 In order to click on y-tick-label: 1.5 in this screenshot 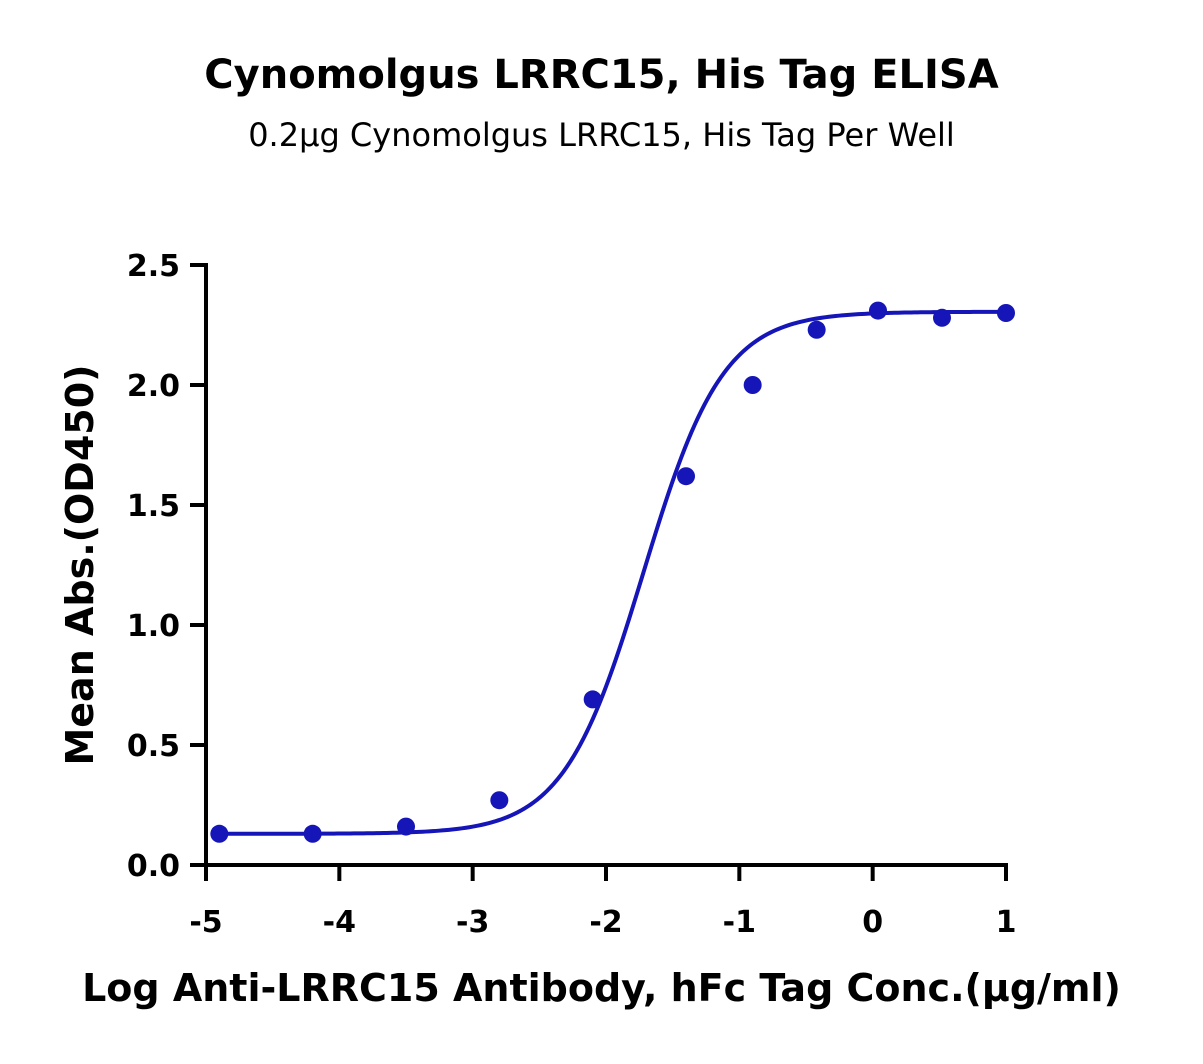, I will do `click(153, 506)`.